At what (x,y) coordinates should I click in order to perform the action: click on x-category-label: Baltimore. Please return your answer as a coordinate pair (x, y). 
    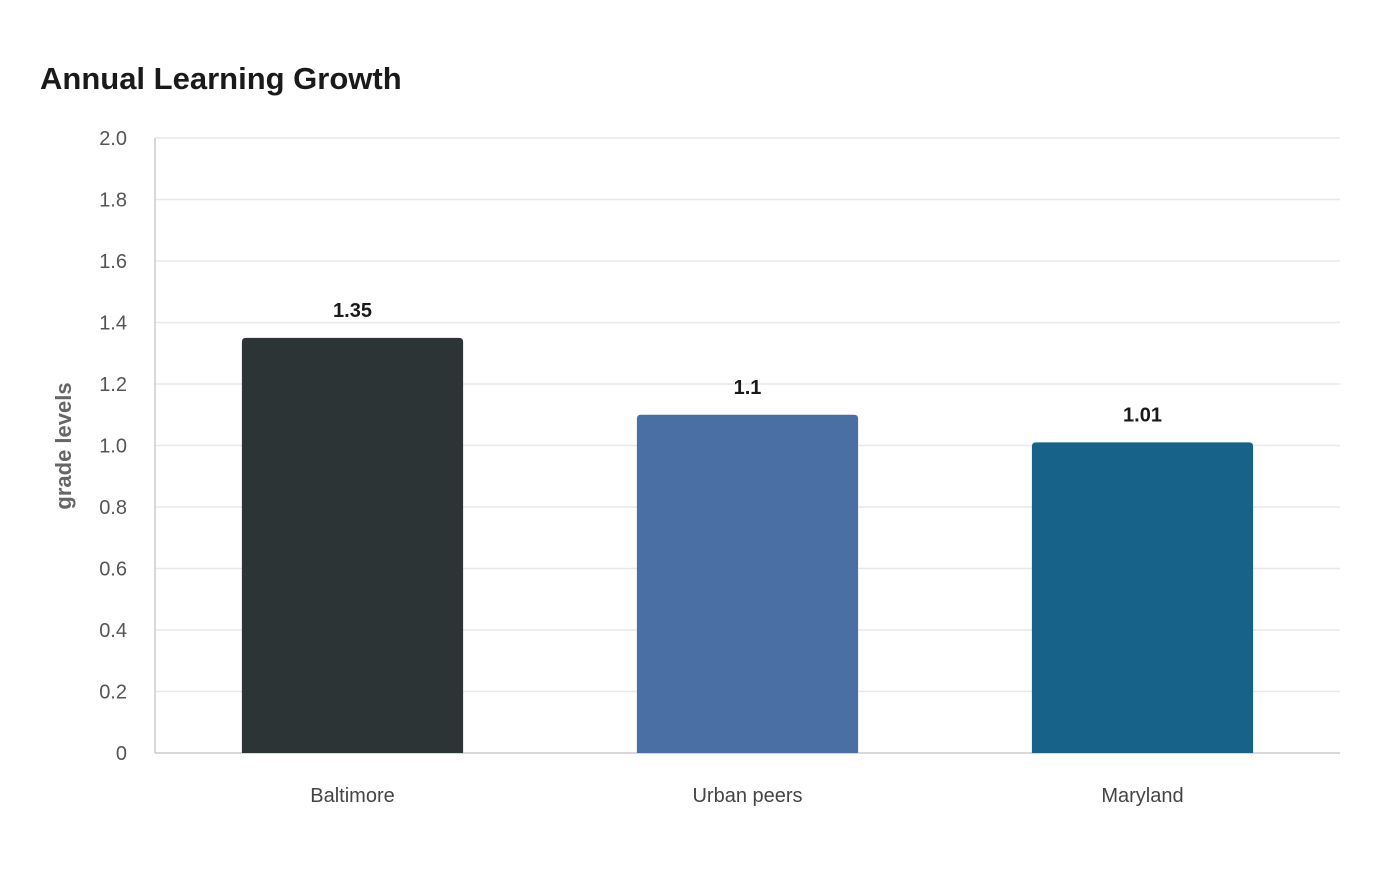
    Looking at the image, I should click on (352, 796).